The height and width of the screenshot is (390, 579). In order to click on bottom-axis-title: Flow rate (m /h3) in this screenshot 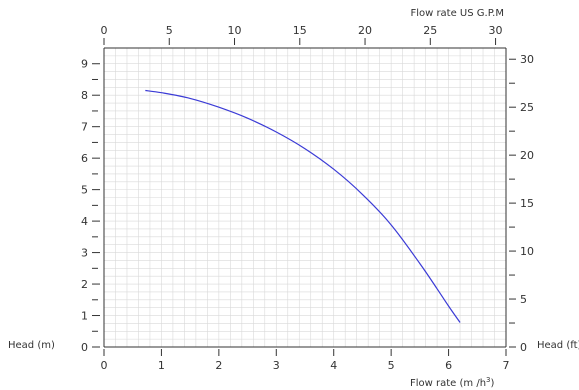, I will do `click(452, 382)`.